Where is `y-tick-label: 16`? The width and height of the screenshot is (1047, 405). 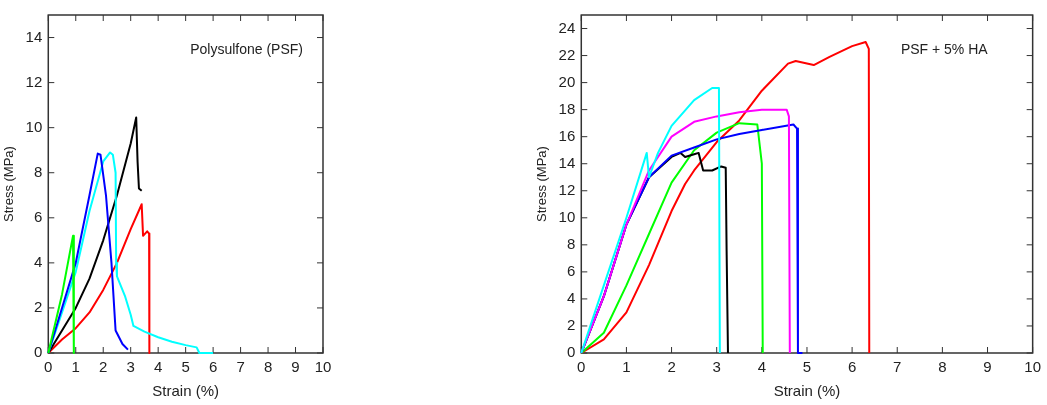 y-tick-label: 16 is located at coordinates (567, 135).